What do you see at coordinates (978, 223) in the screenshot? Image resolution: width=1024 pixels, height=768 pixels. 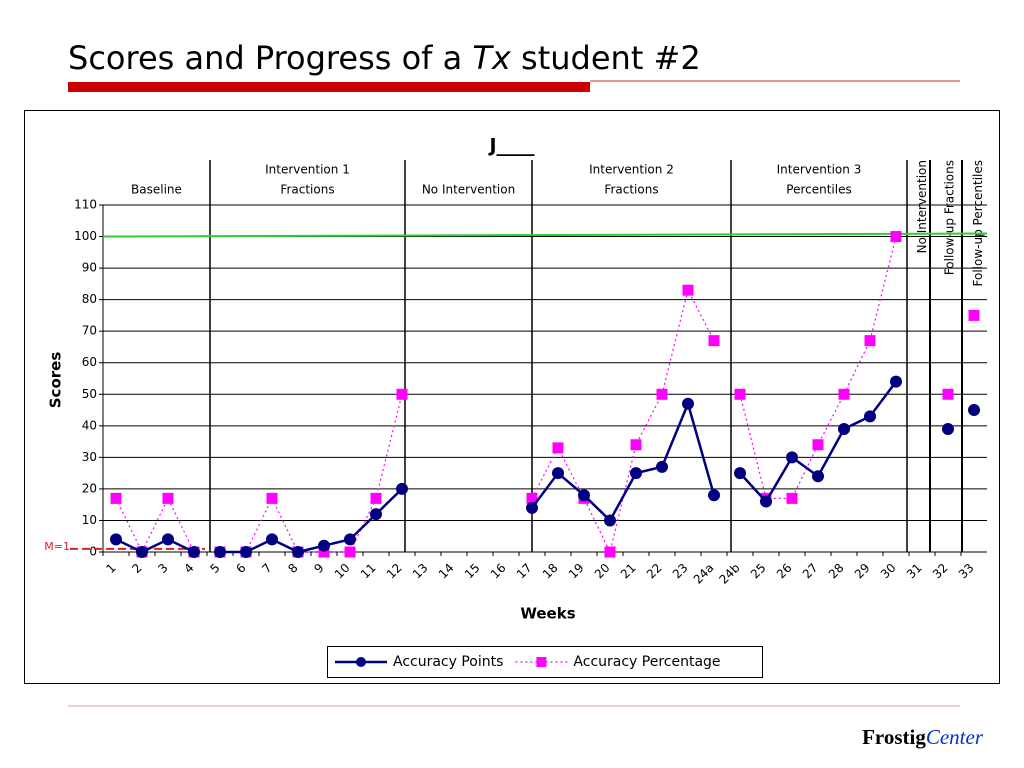 I see `phase-label: Follow-up Percentiles` at bounding box center [978, 223].